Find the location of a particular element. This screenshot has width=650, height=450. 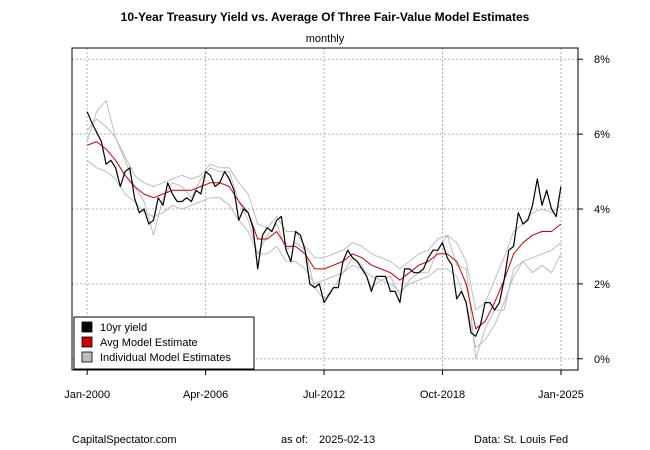

legend-label: Avg Model Estimate is located at coordinates (149, 343).